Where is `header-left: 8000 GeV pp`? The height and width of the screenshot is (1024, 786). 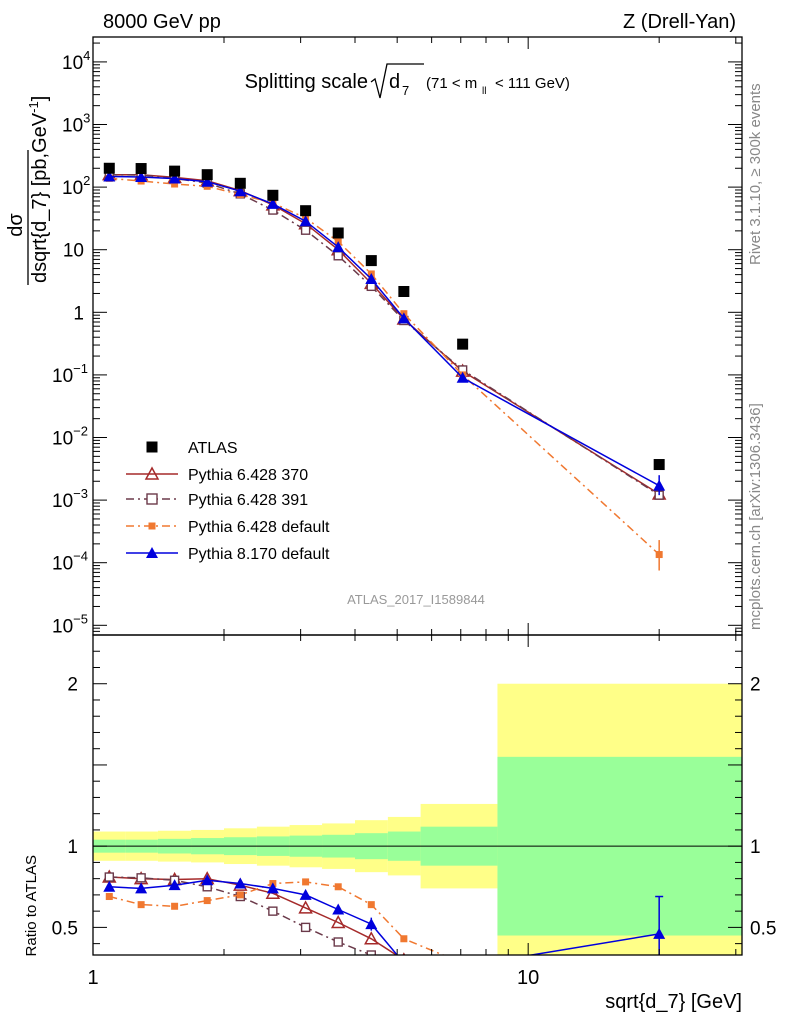 header-left: 8000 GeV pp is located at coordinates (162, 22).